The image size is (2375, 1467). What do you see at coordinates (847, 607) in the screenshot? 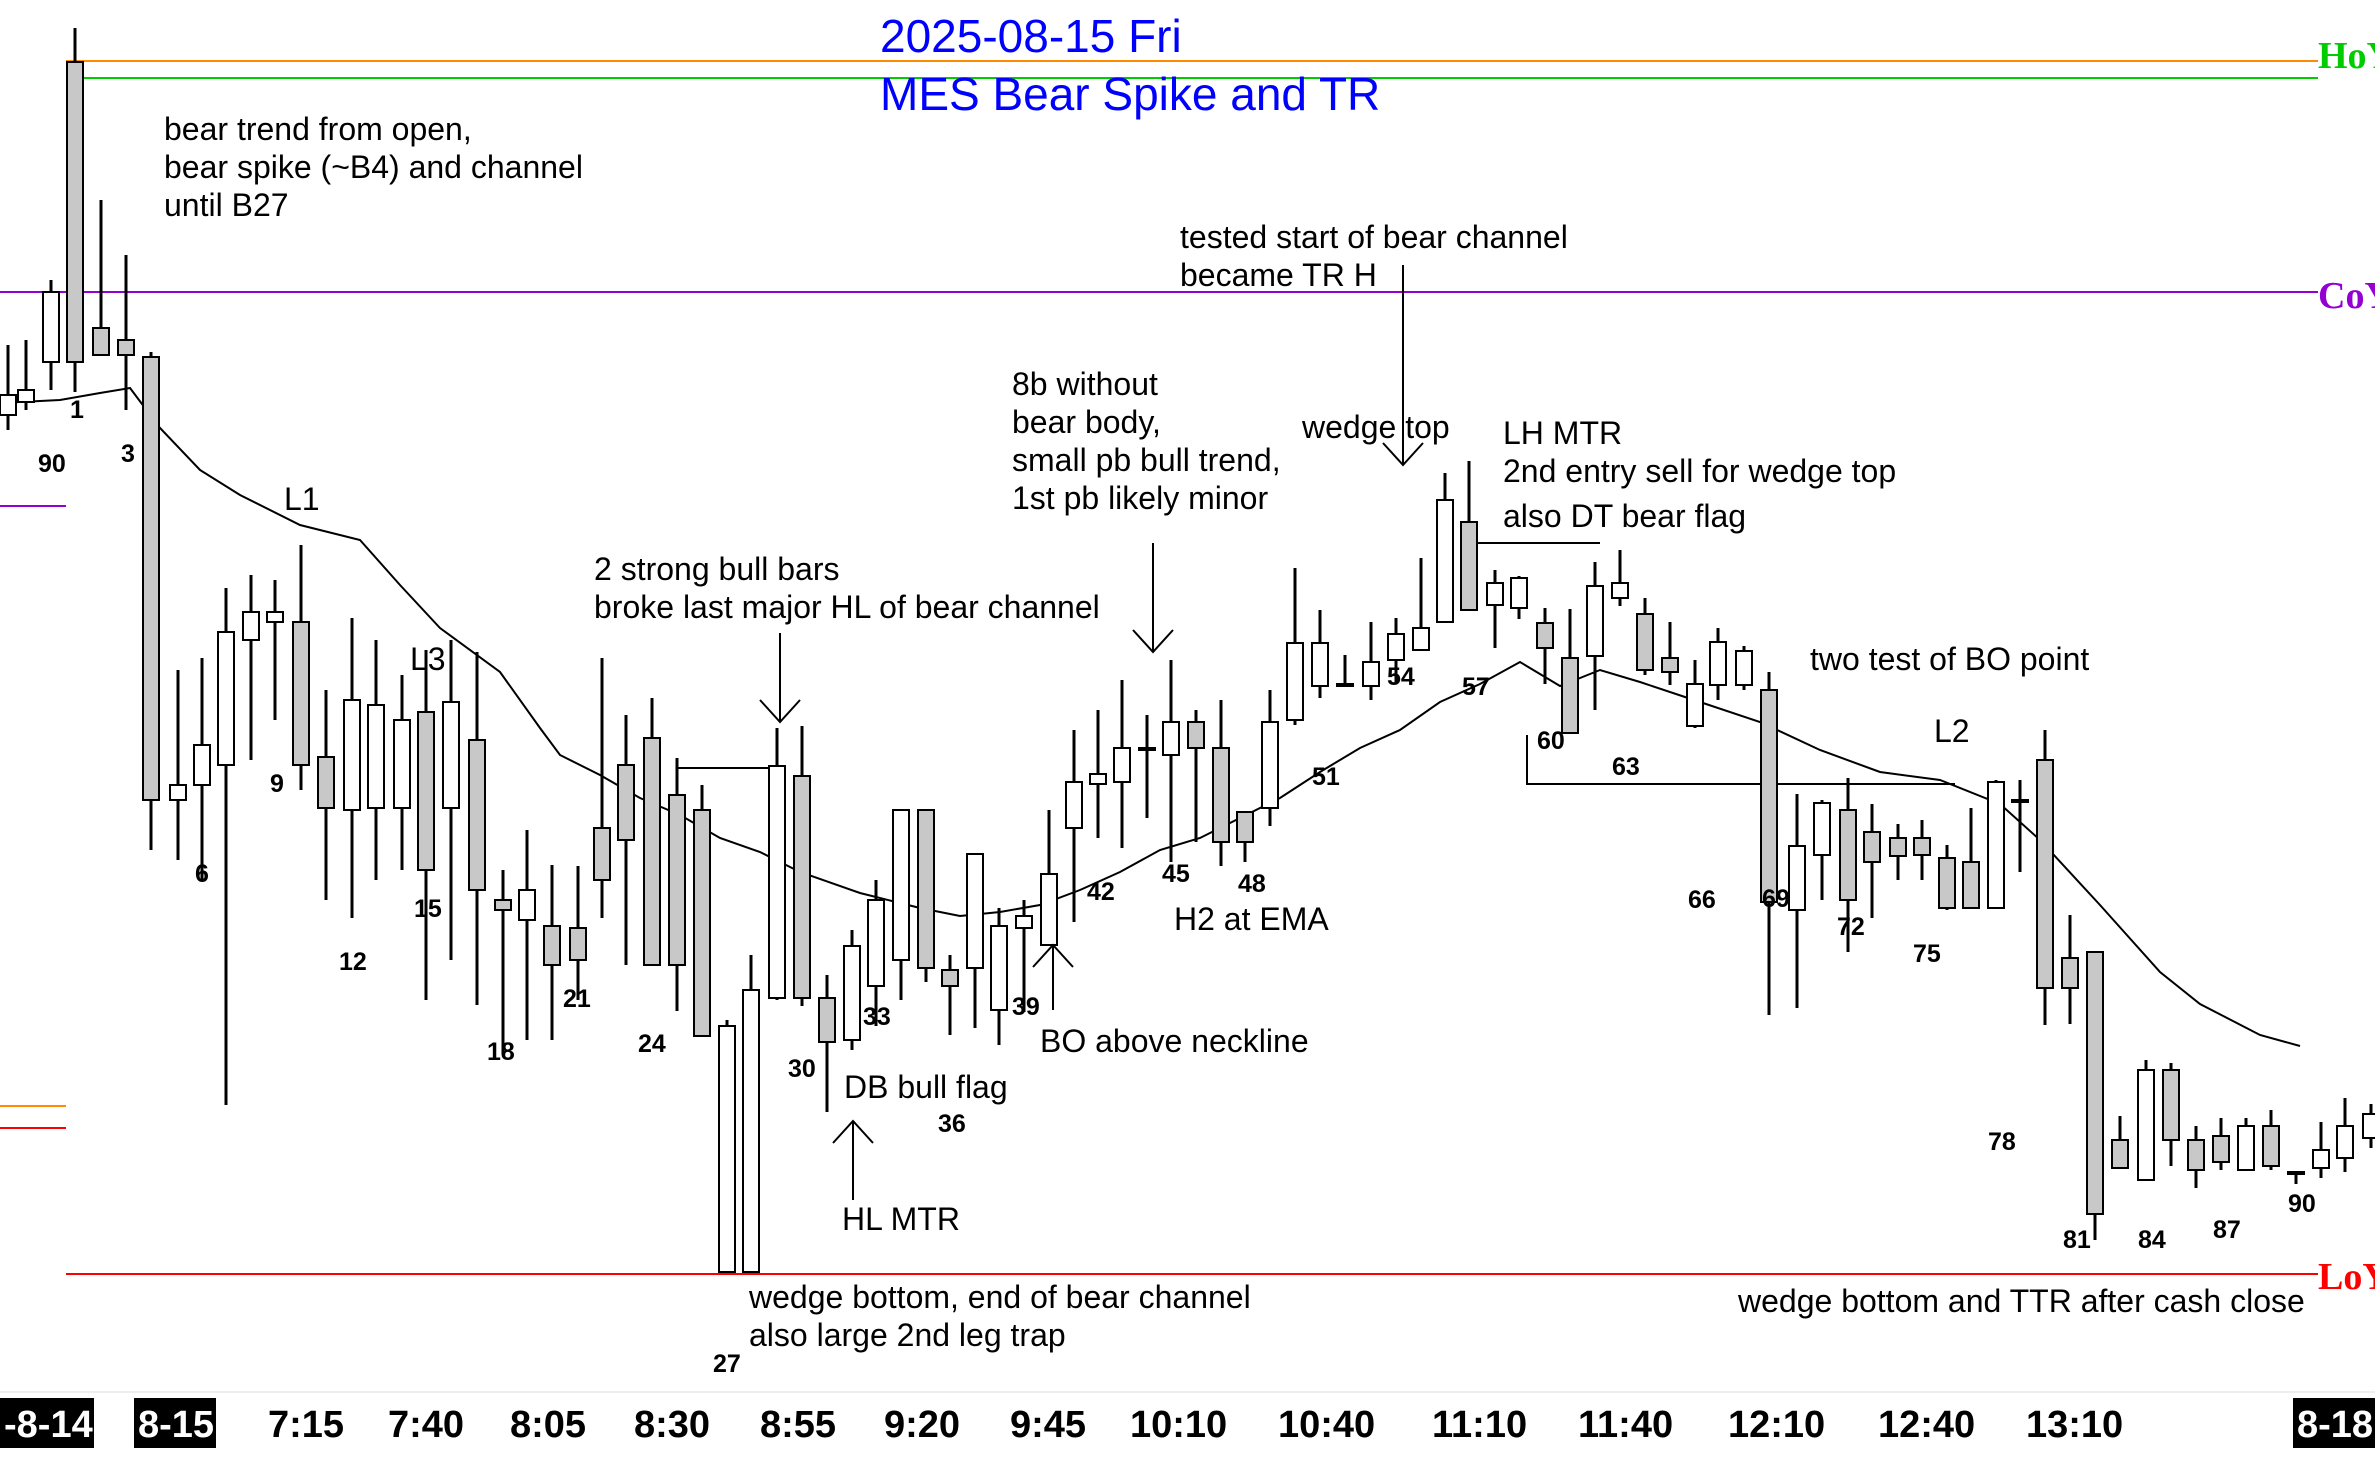
I see `annotation-bull-bars-2: broke last major HL of bear channel` at bounding box center [847, 607].